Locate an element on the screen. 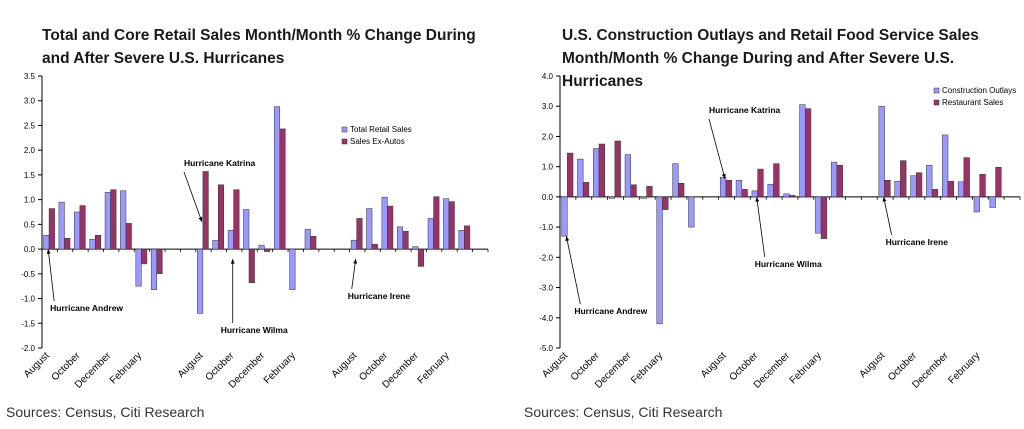  left-y-tick-label: -1.0 is located at coordinates (28, 299).